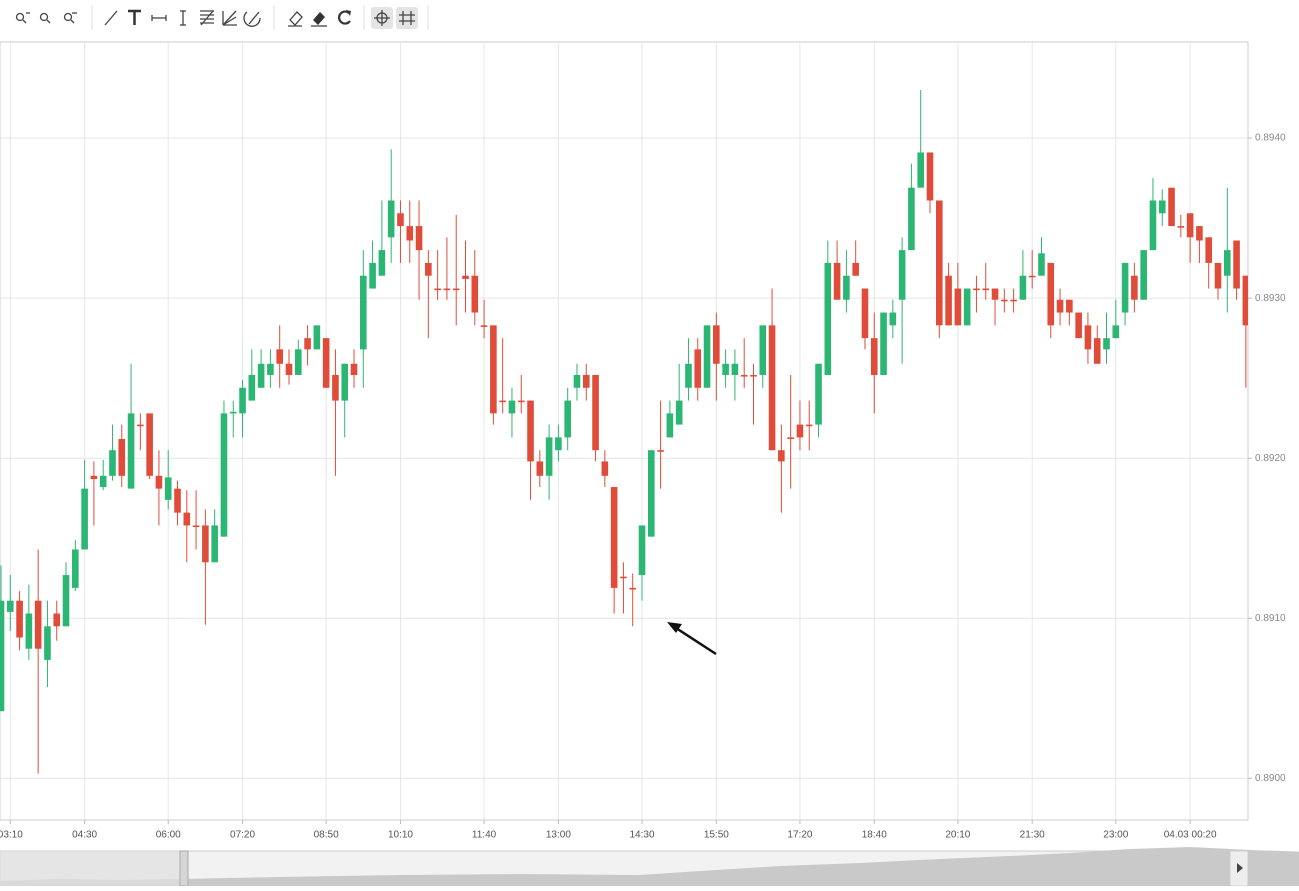  What do you see at coordinates (344, 17) in the screenshot?
I see `refresh-icon` at bounding box center [344, 17].